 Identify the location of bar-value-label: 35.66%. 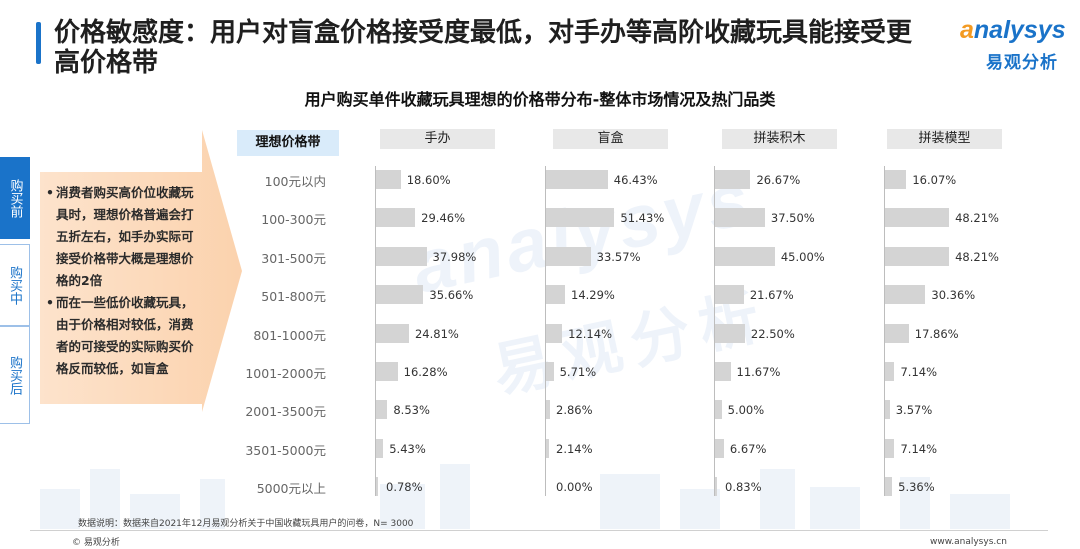
(451, 295).